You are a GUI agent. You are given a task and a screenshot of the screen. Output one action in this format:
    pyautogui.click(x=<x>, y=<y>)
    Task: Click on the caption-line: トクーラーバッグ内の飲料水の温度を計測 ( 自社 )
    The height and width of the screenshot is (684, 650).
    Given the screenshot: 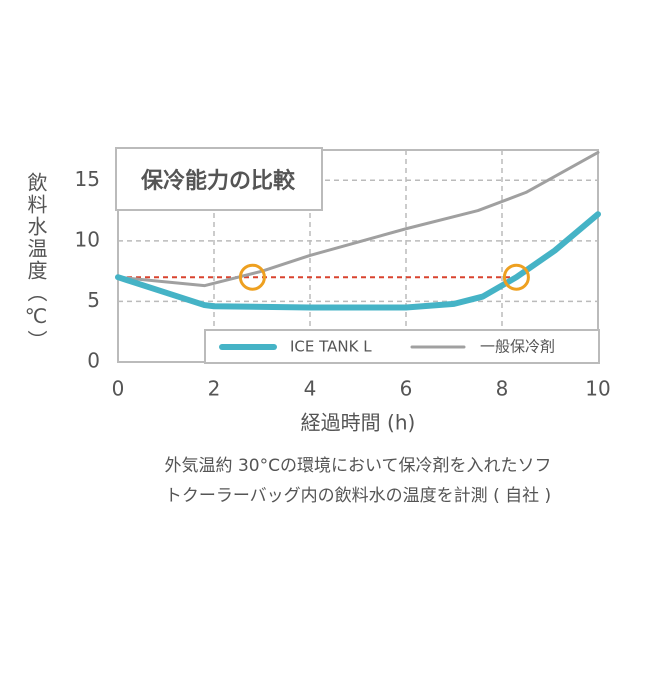 What is the action you would take?
    pyautogui.click(x=358, y=496)
    